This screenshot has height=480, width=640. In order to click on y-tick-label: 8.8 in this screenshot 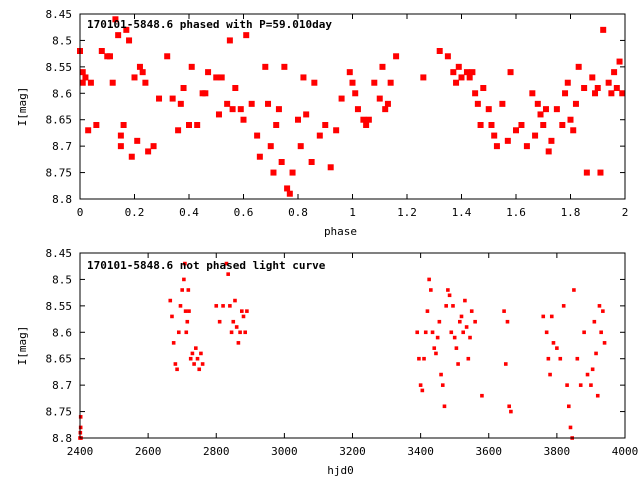, I will do `click(62, 438)`.